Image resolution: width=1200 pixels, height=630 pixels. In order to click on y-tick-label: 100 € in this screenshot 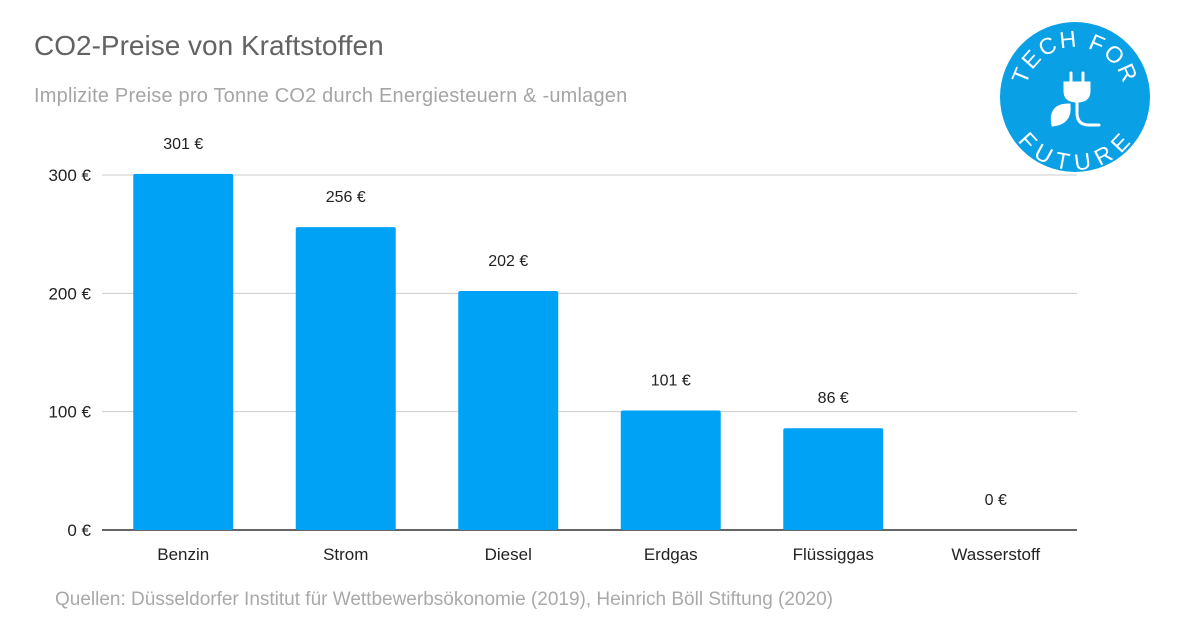, I will do `click(69, 412)`.